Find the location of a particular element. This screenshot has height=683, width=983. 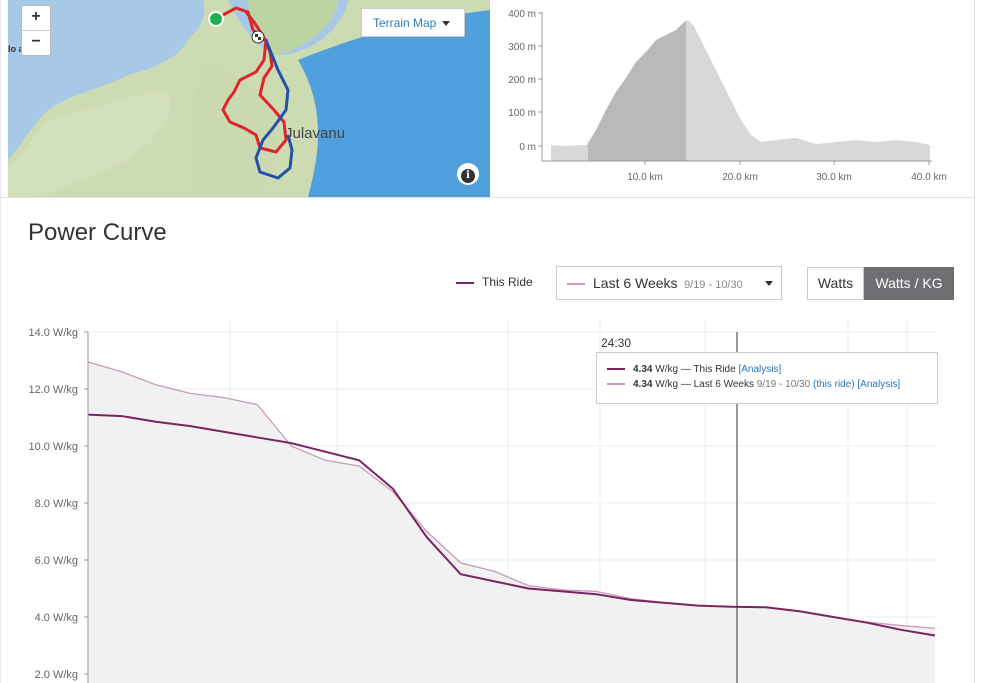

legend-swatch-this-ride is located at coordinates (465, 282).